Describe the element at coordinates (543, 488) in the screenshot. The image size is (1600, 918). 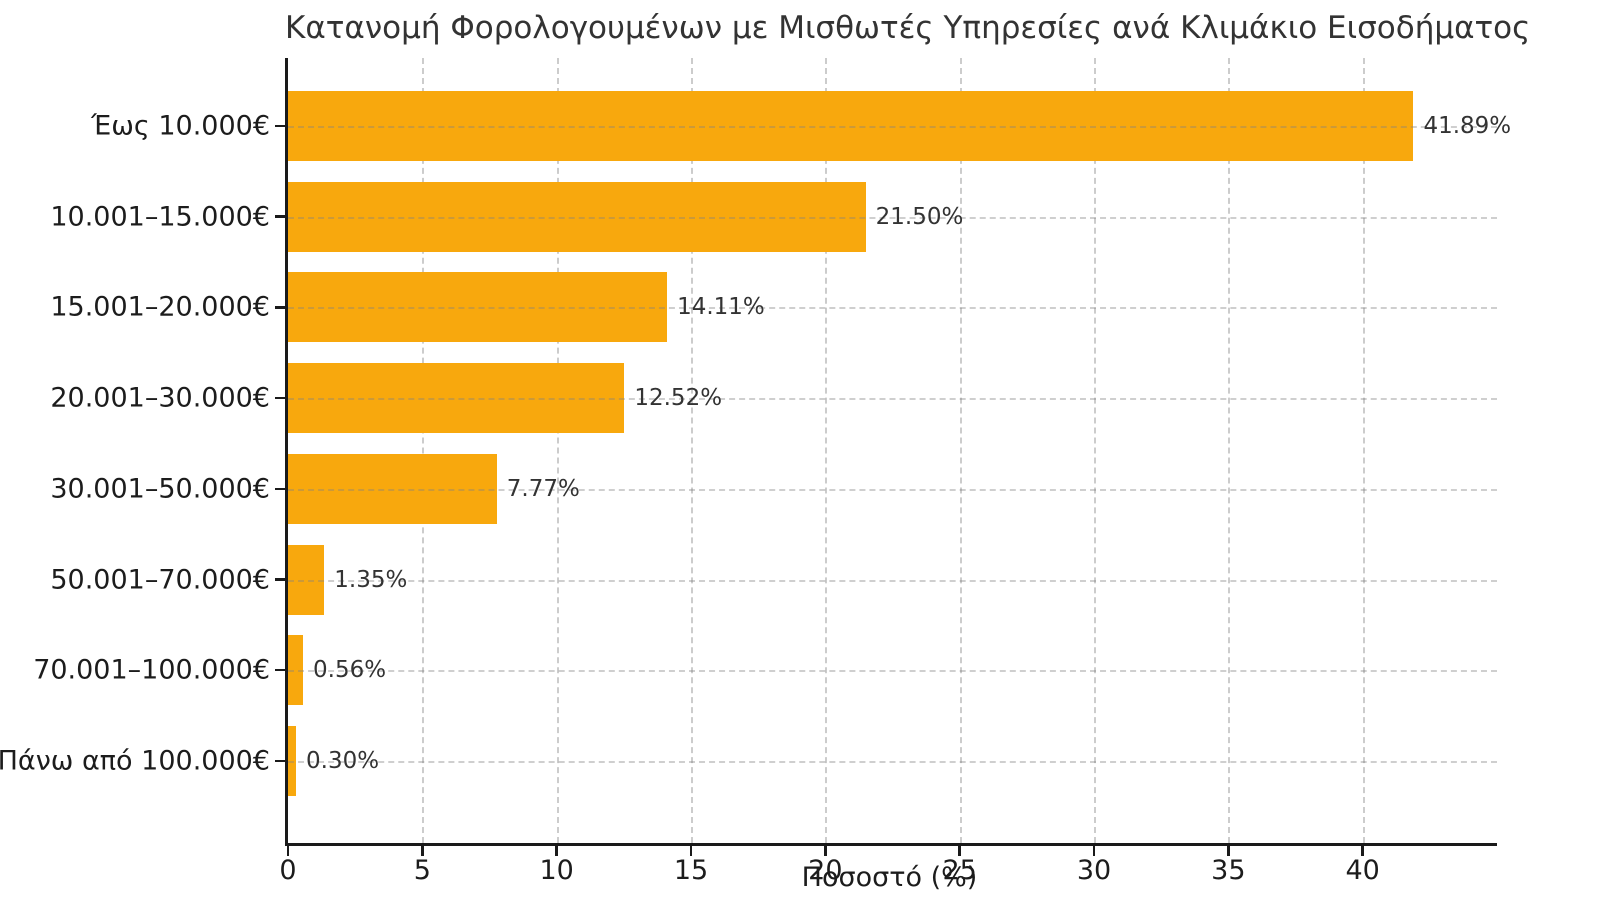
I see `bar-value-label: 7.77%` at that location.